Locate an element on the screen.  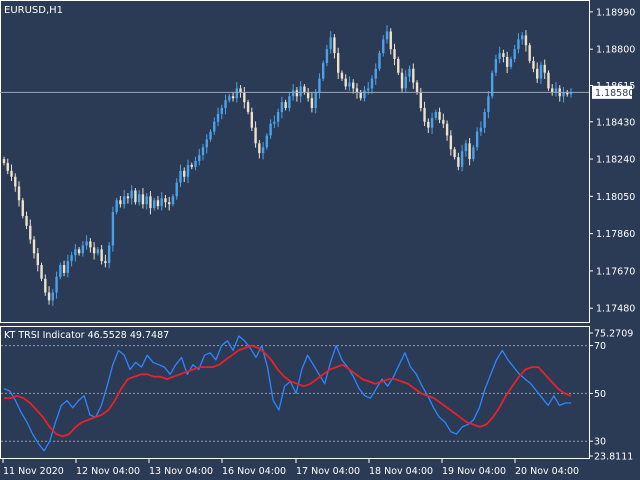
price-tick-label: 1.17670 is located at coordinates (615, 271).